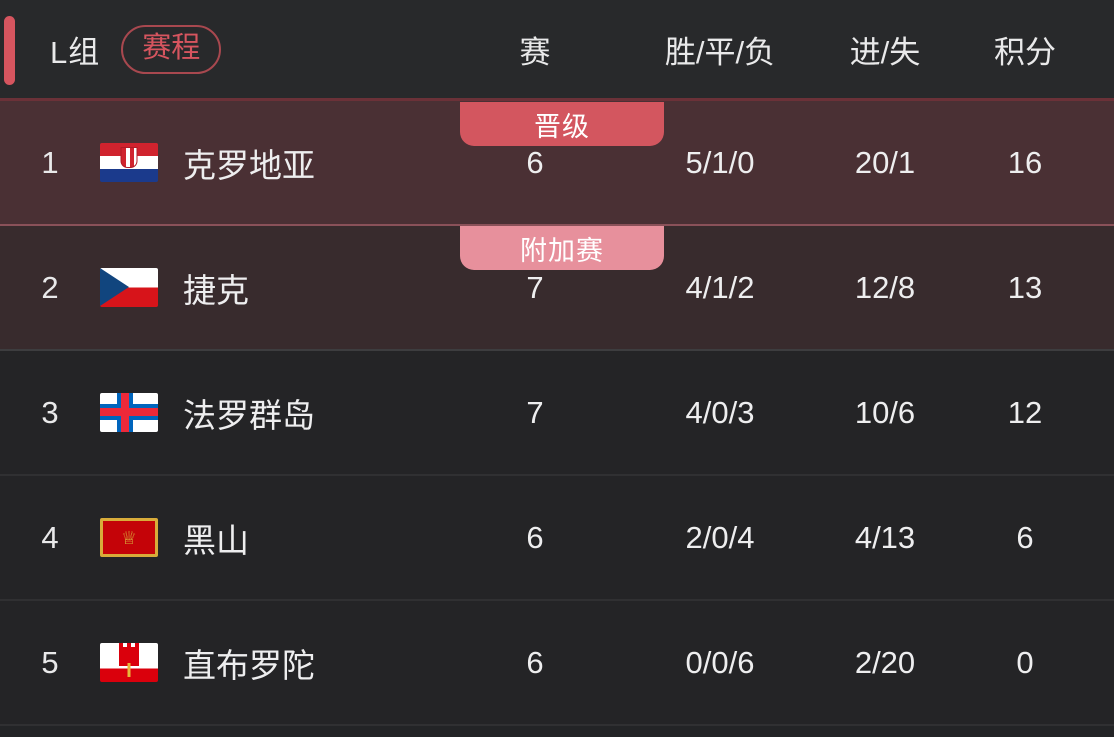 This screenshot has width=1114, height=737. I want to click on schedule-pill-button: 赛程, so click(171, 49).